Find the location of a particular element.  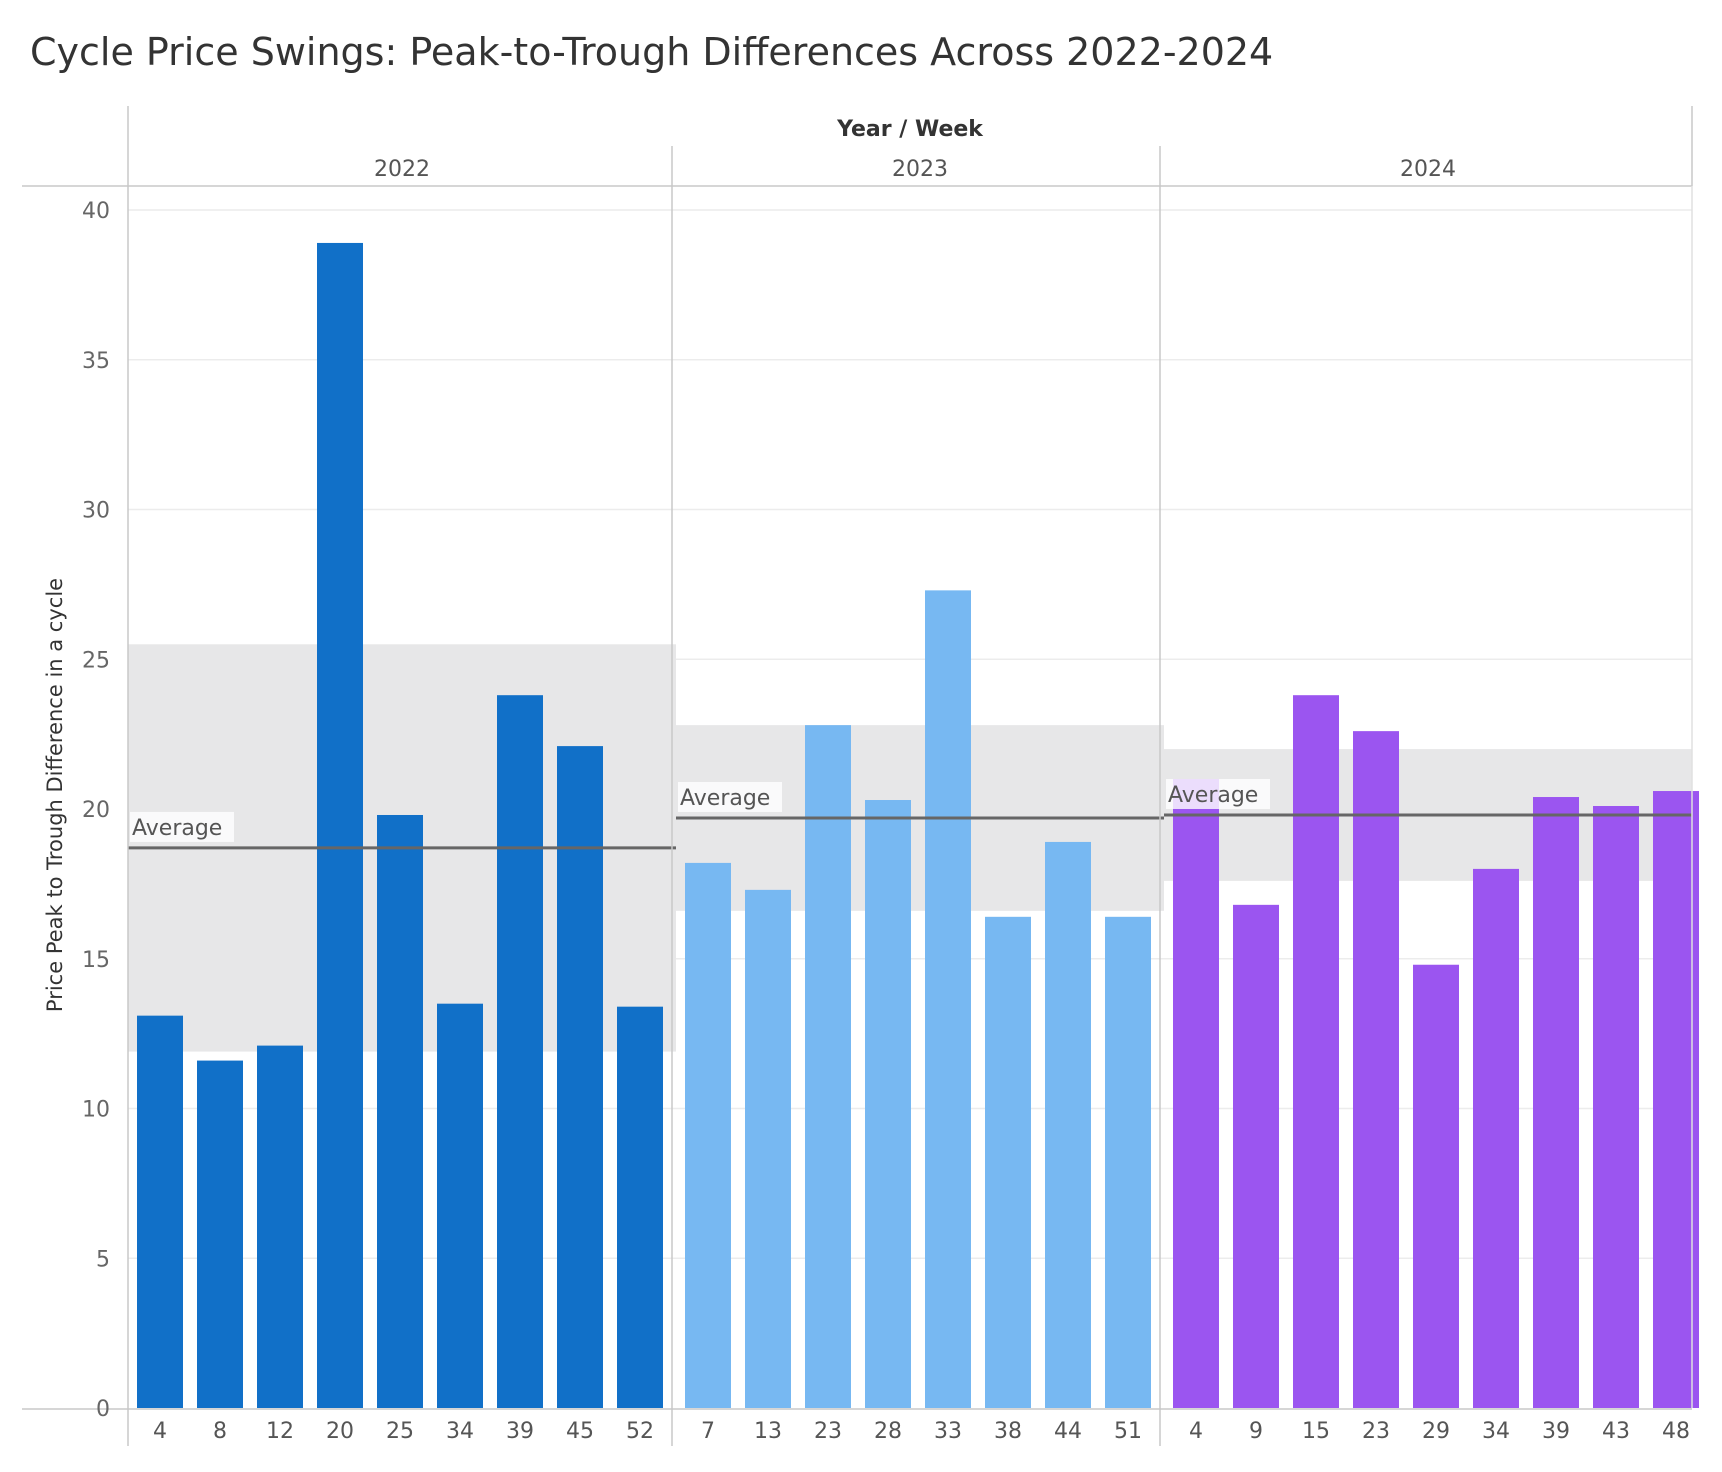

week-label: 28 is located at coordinates (888, 1431).